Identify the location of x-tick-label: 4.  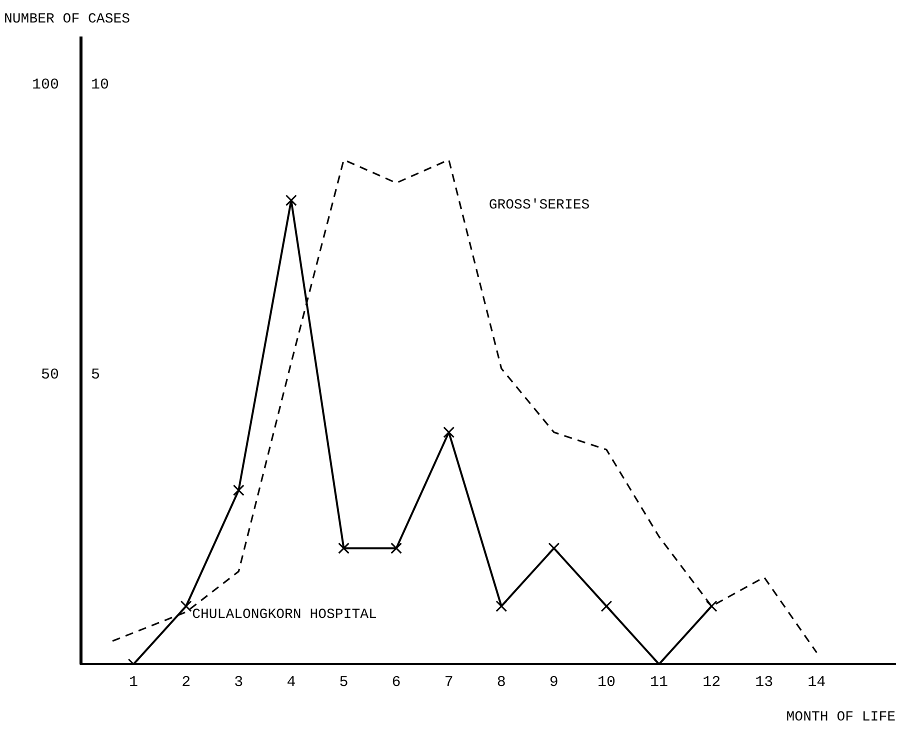
(291, 683).